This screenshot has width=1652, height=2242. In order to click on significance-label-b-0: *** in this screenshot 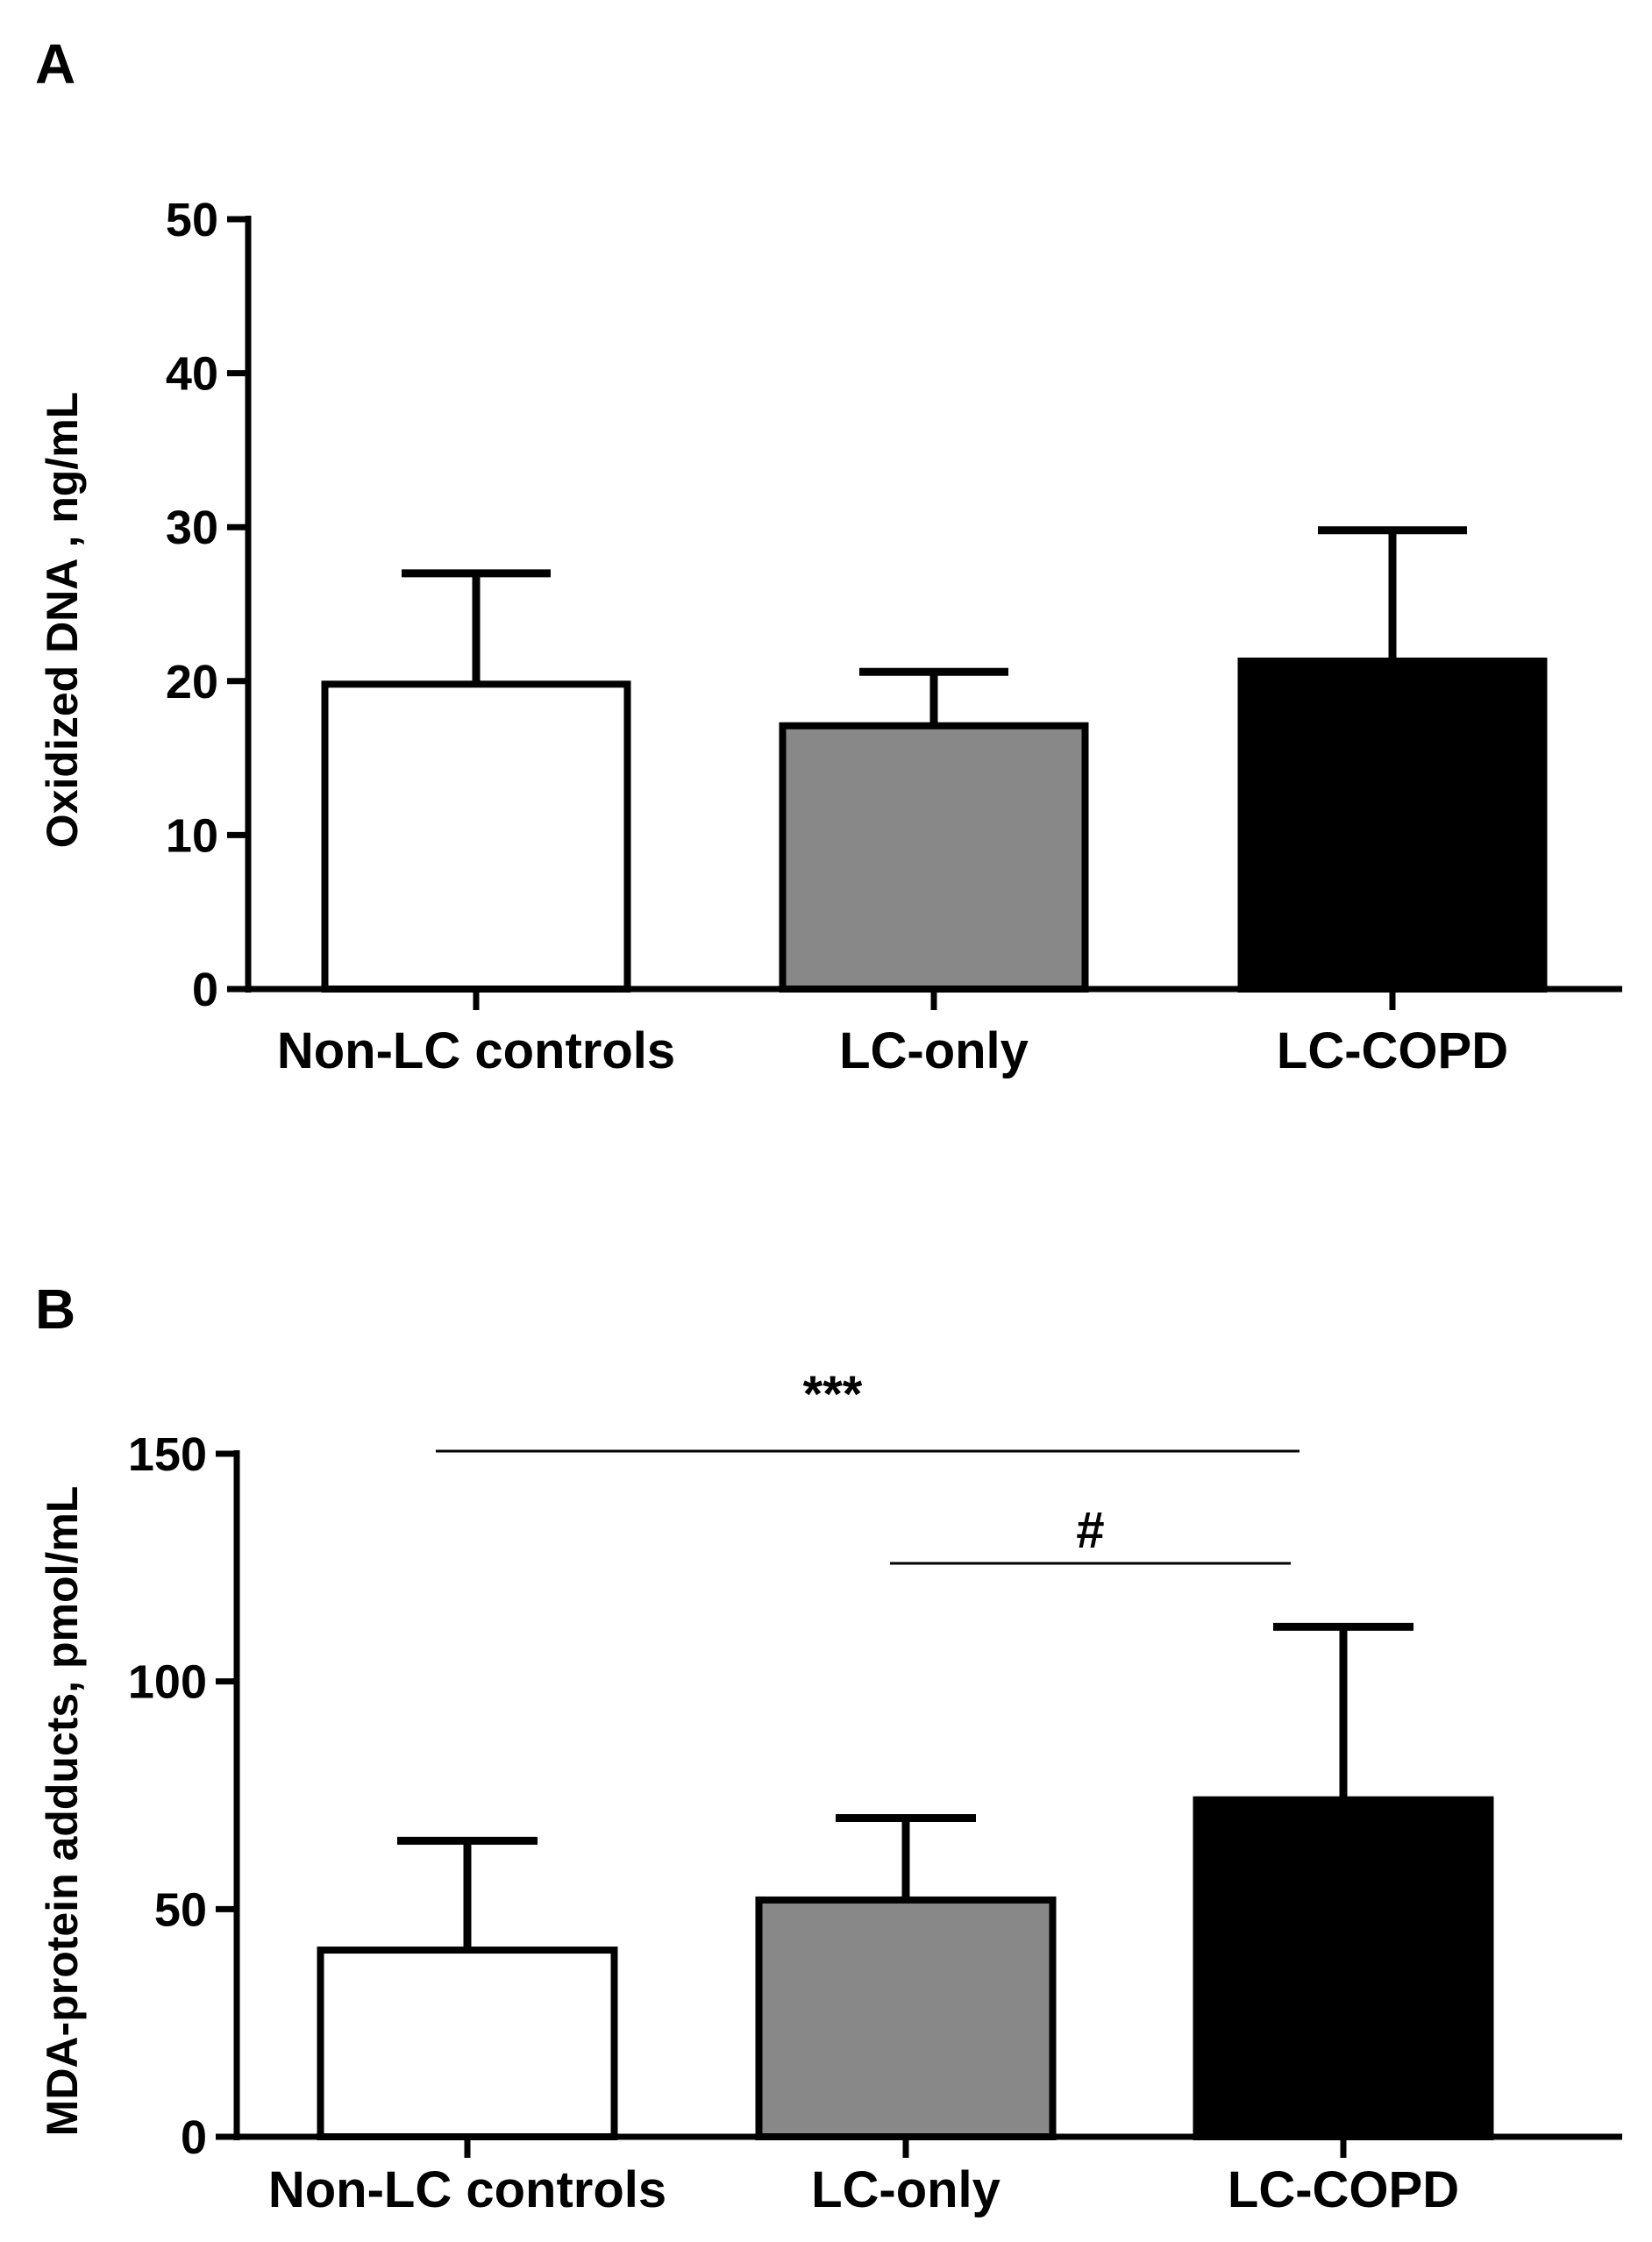, I will do `click(833, 1394)`.